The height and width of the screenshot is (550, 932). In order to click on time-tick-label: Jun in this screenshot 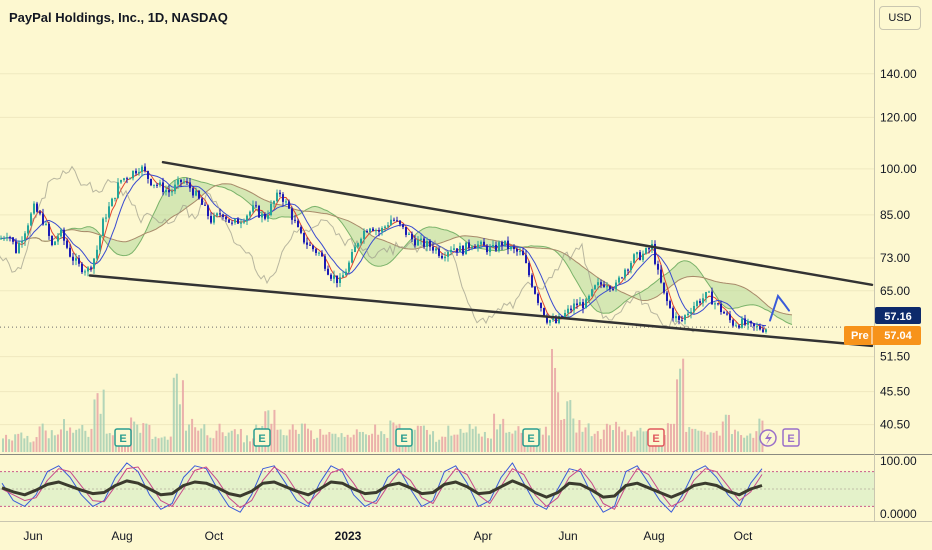, I will do `click(567, 536)`.